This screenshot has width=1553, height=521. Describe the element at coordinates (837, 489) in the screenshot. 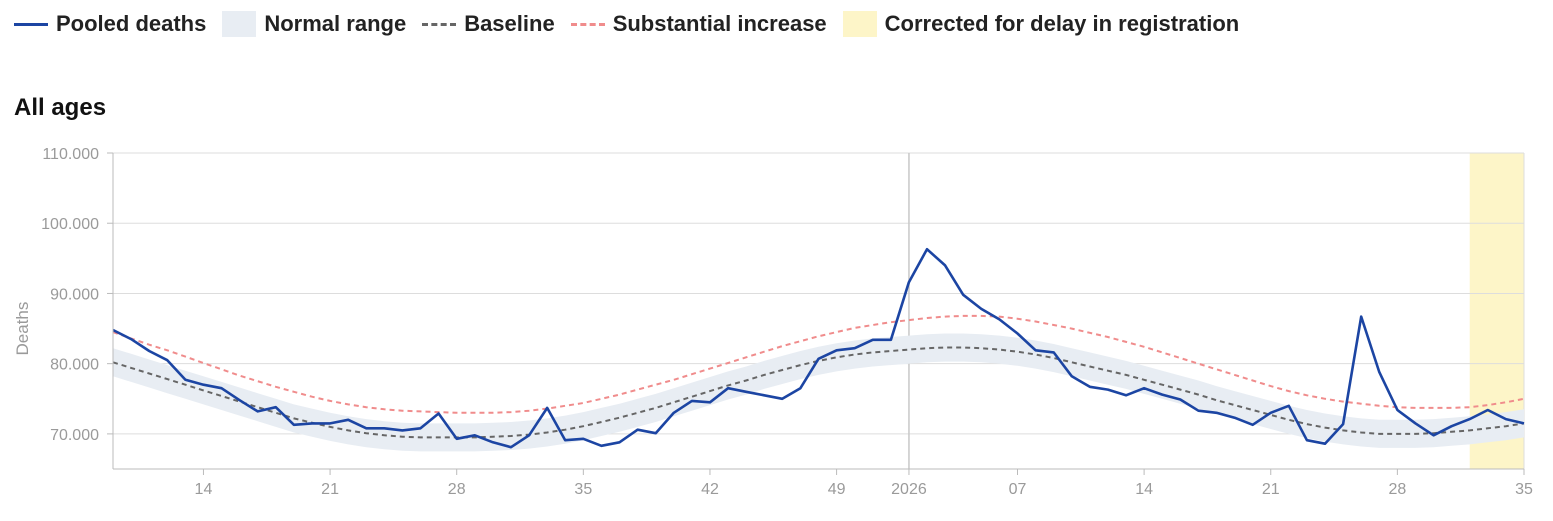

I see `x-tick-label: 49` at that location.